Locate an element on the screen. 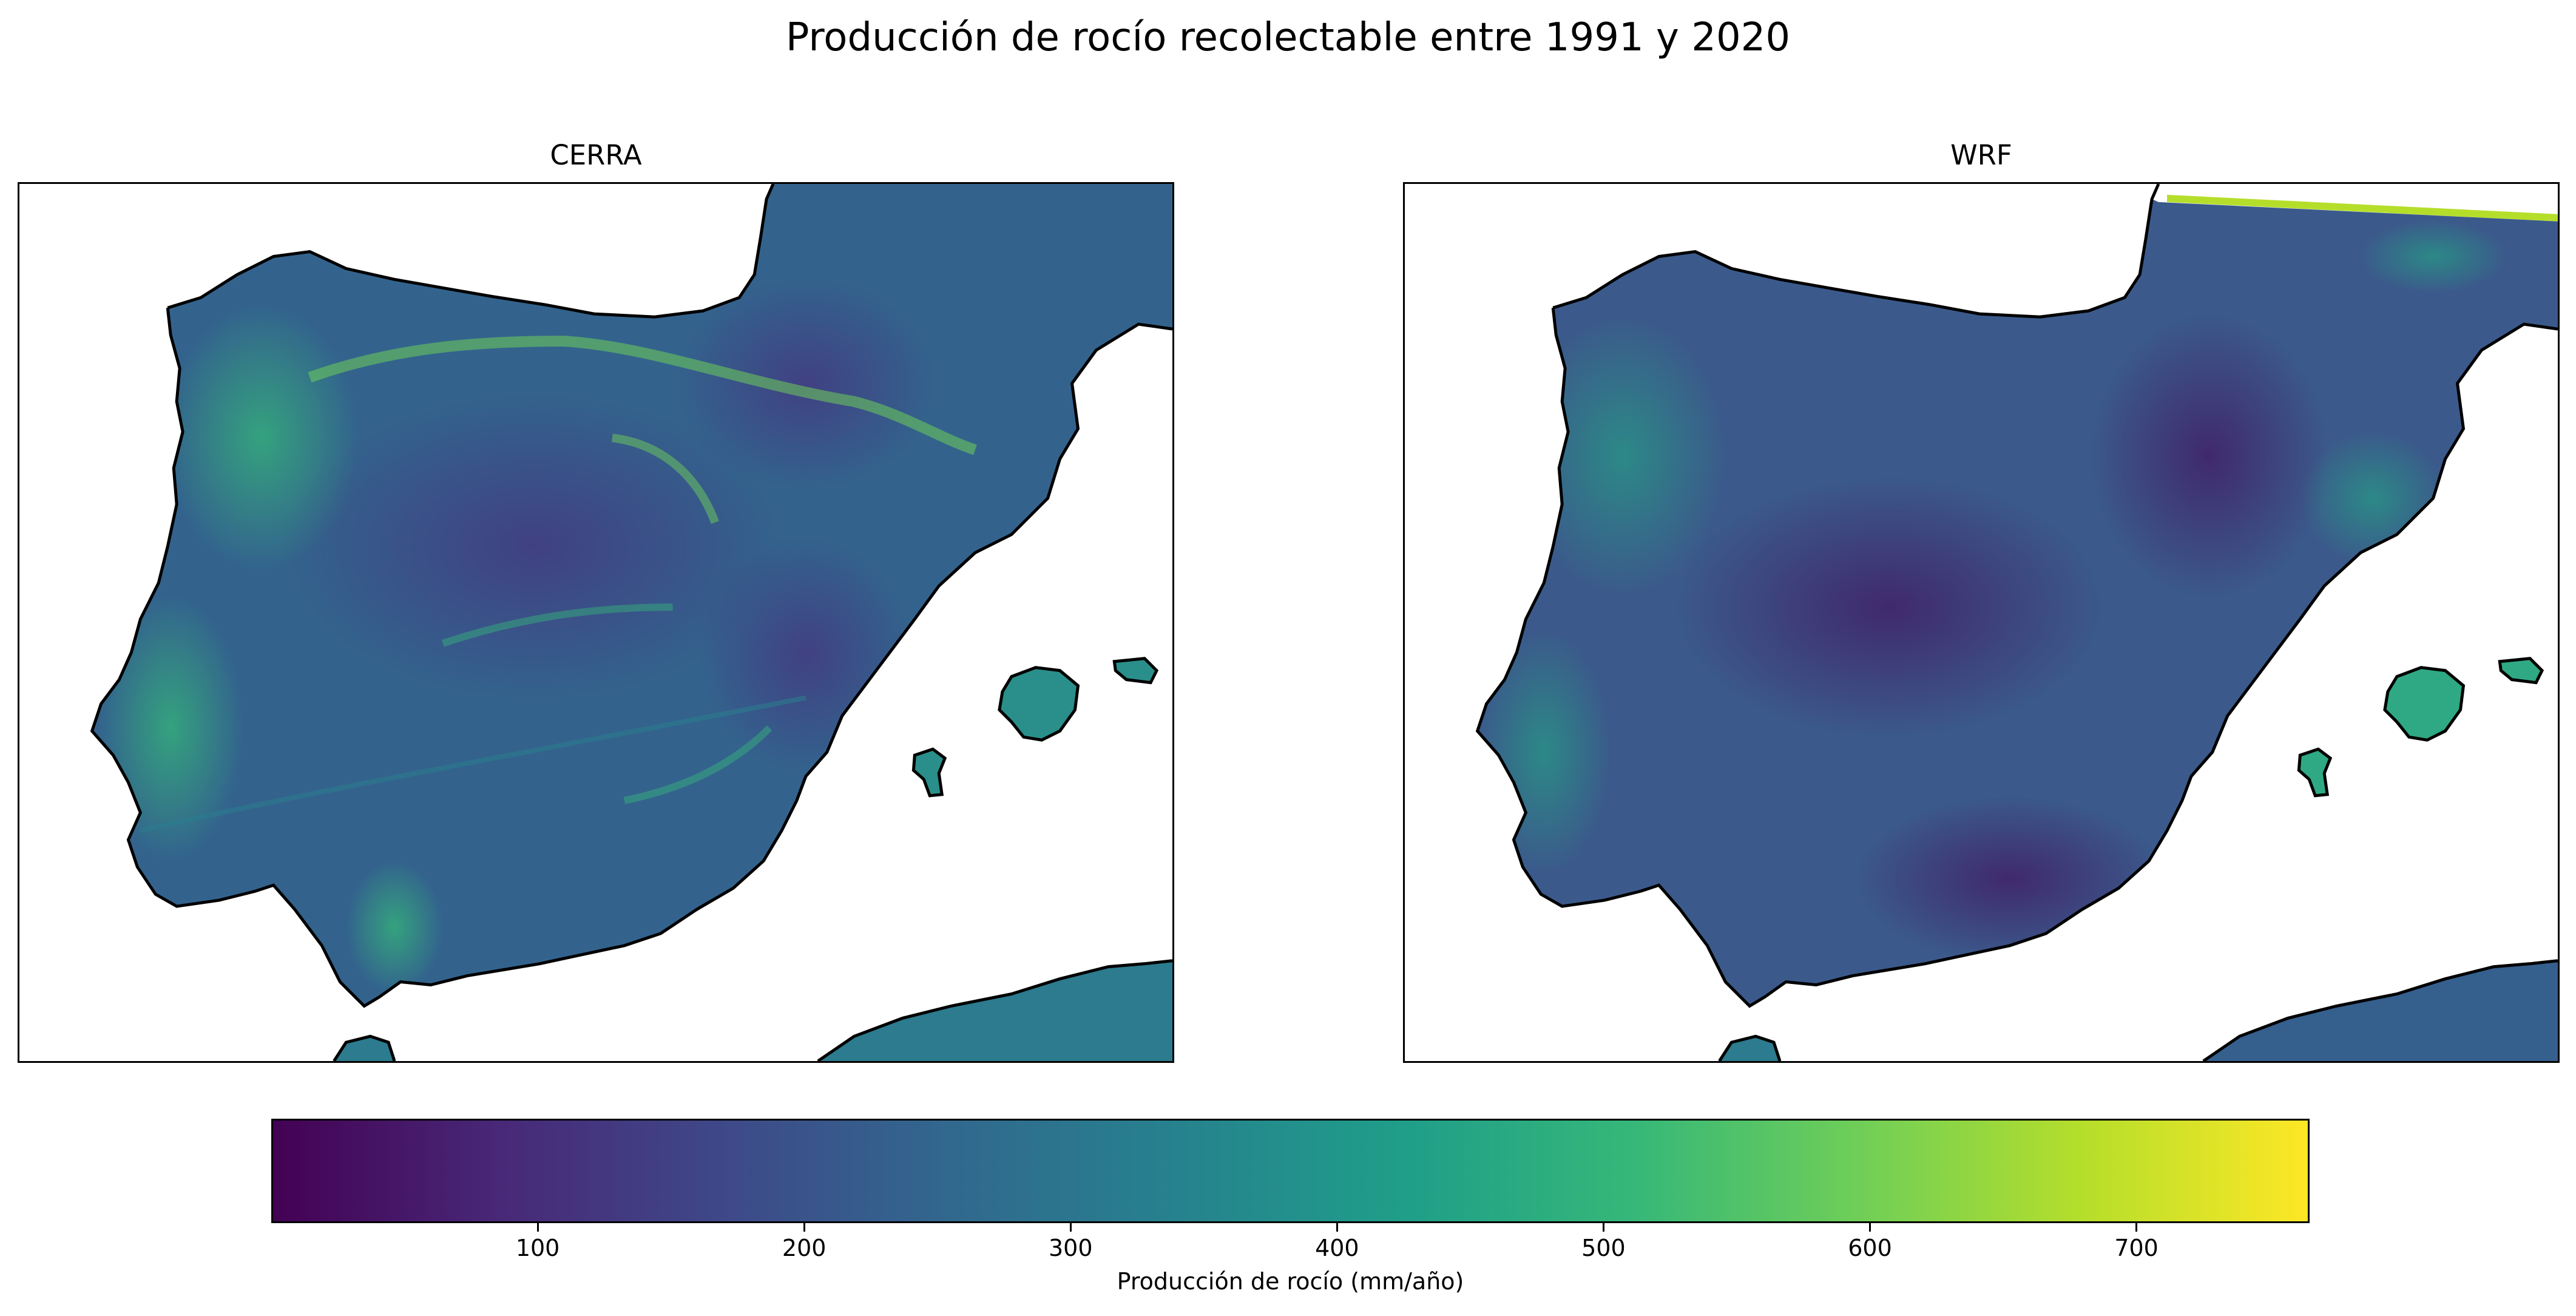 This screenshot has height=1316, width=2576. colorbar-label: Producción de rocío (mm/año) is located at coordinates (1290, 1281).